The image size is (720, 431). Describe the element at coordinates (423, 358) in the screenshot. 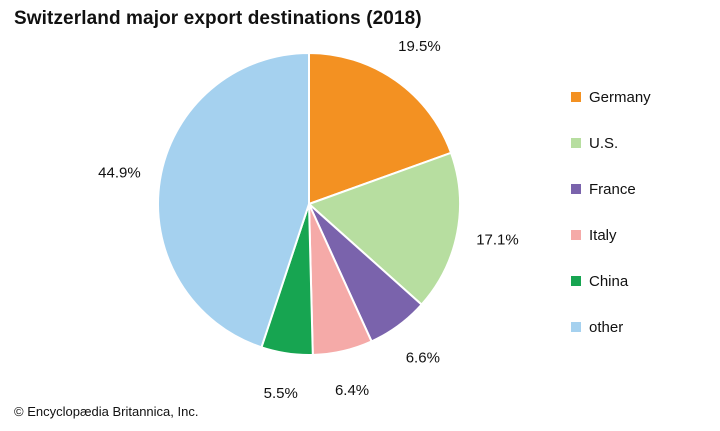

I see `pie-value-label: 6.6%` at that location.